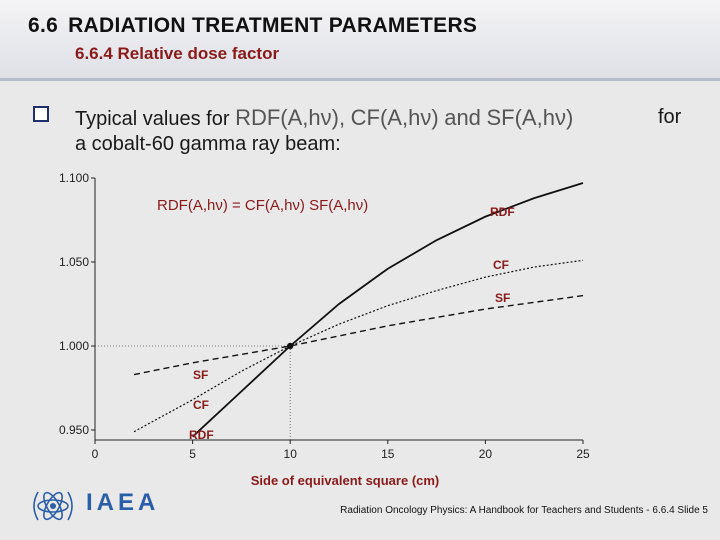 The height and width of the screenshot is (540, 720). What do you see at coordinates (358, 335) in the screenshot?
I see `series-line-sf` at bounding box center [358, 335].